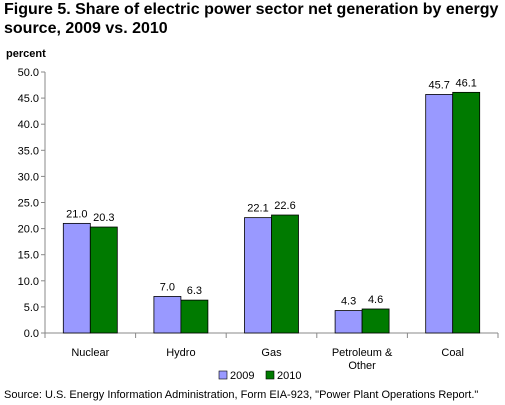 This screenshot has height=405, width=505. Describe the element at coordinates (28, 99) in the screenshot. I see `y-tick-label: 45.0` at that location.